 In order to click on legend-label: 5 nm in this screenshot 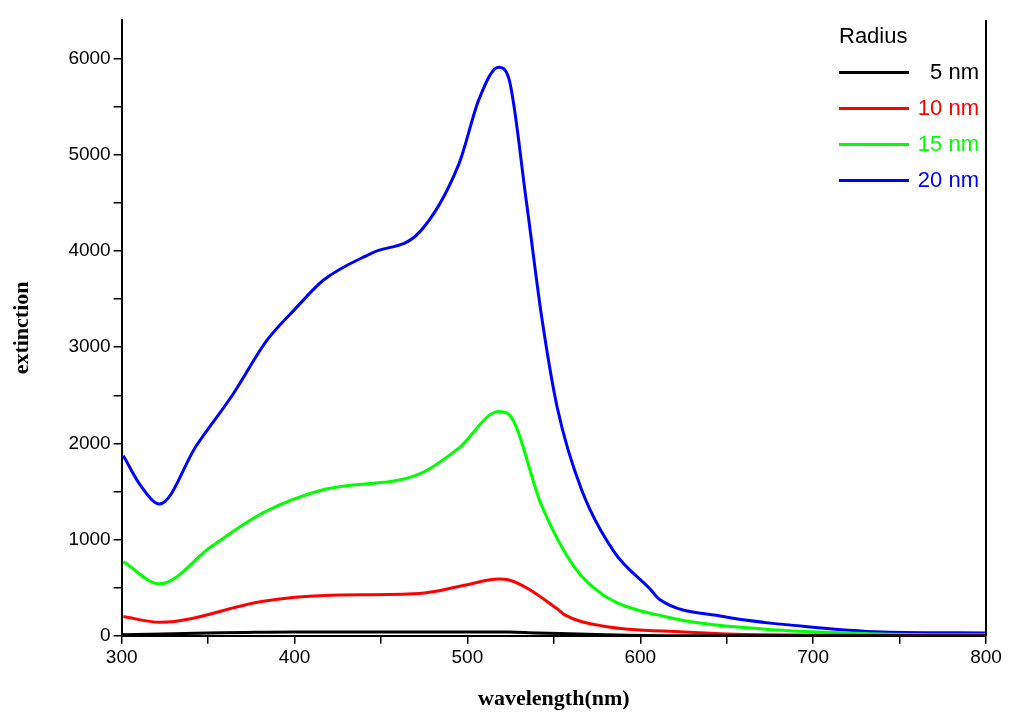, I will do `click(954, 72)`.